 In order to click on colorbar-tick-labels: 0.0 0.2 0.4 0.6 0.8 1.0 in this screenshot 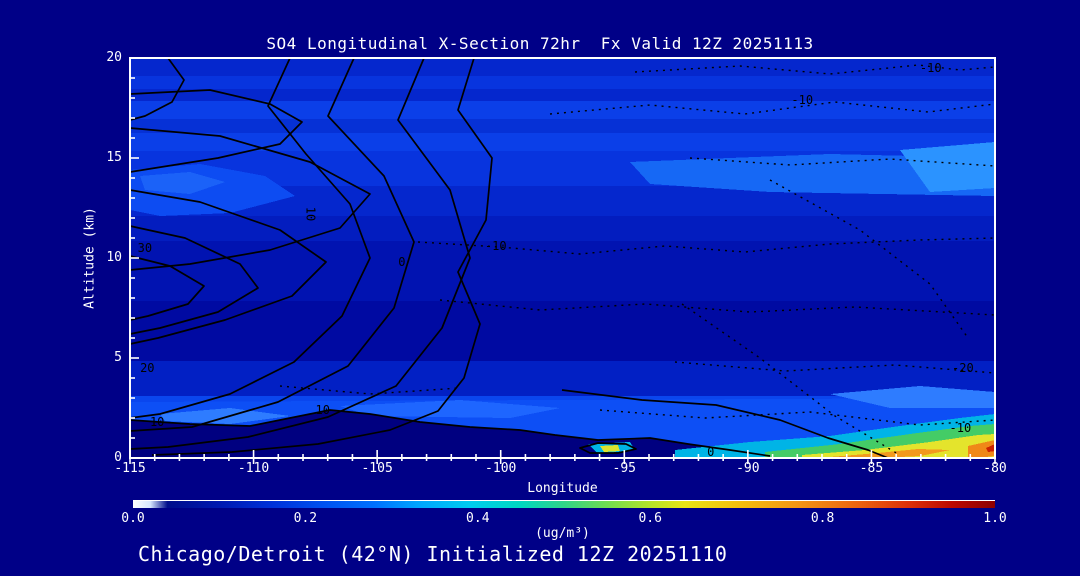, I will do `click(563, 518)`.